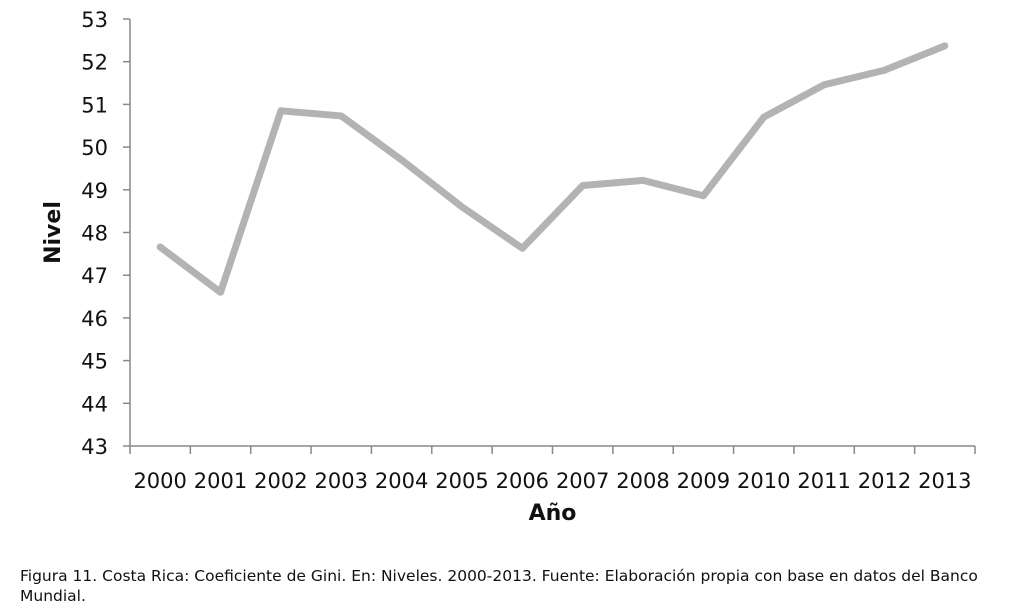  What do you see at coordinates (522, 481) in the screenshot?
I see `x-tick-label: 2006` at bounding box center [522, 481].